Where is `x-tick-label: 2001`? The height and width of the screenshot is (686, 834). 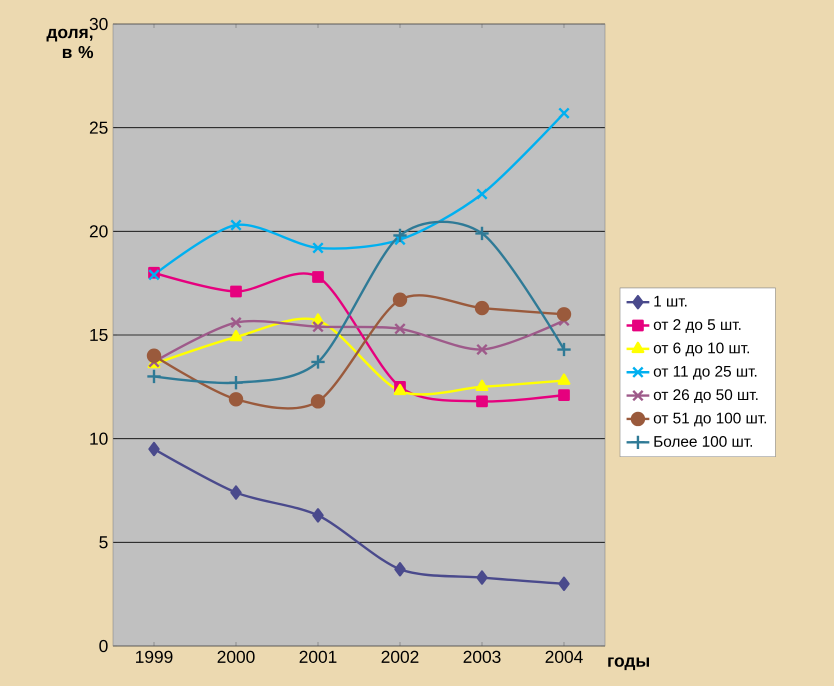
x-tick-label: 2001 is located at coordinates (318, 656).